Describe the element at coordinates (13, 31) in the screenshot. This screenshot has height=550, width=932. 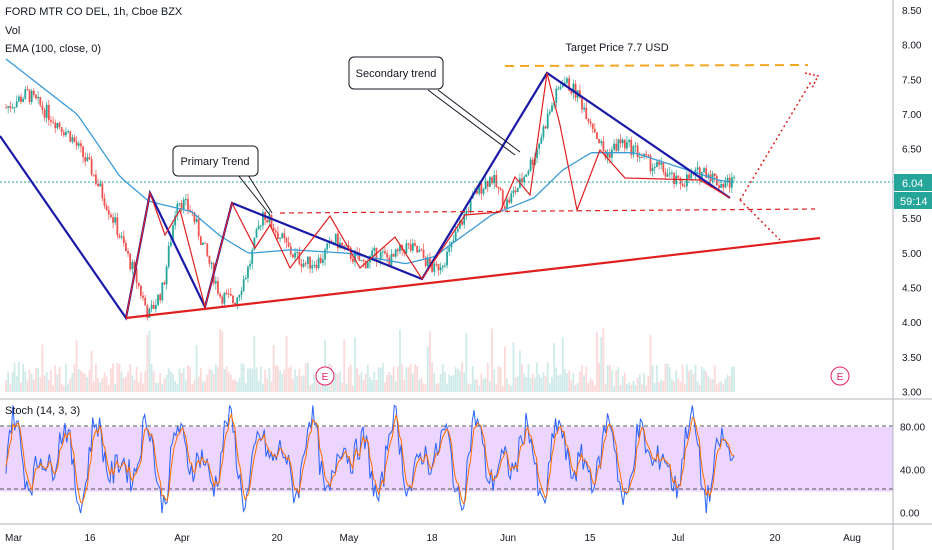
I see `vol-legend: Vol` at that location.